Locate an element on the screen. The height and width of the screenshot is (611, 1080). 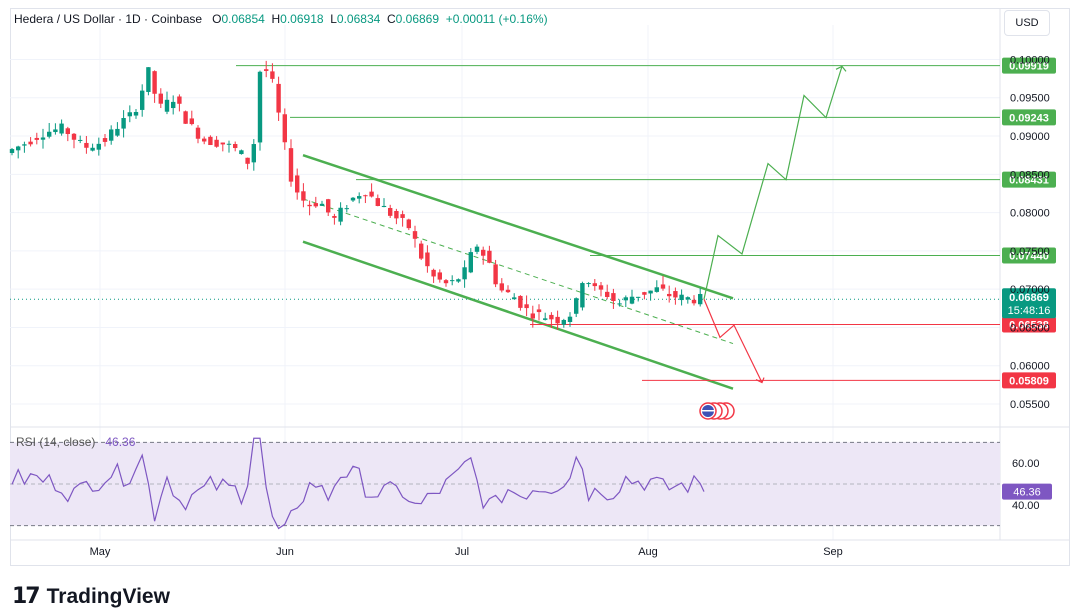
rsi-value-badge is located at coordinates (1027, 491).